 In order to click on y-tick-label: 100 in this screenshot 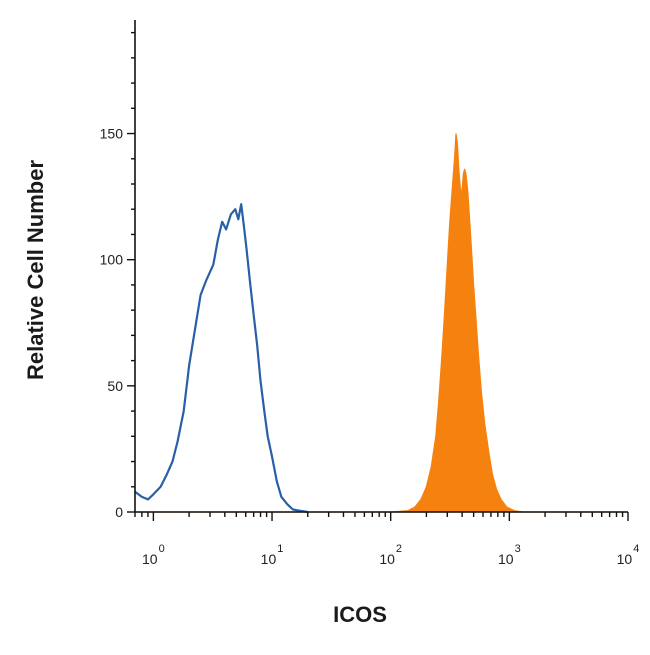, I will do `click(112, 260)`.